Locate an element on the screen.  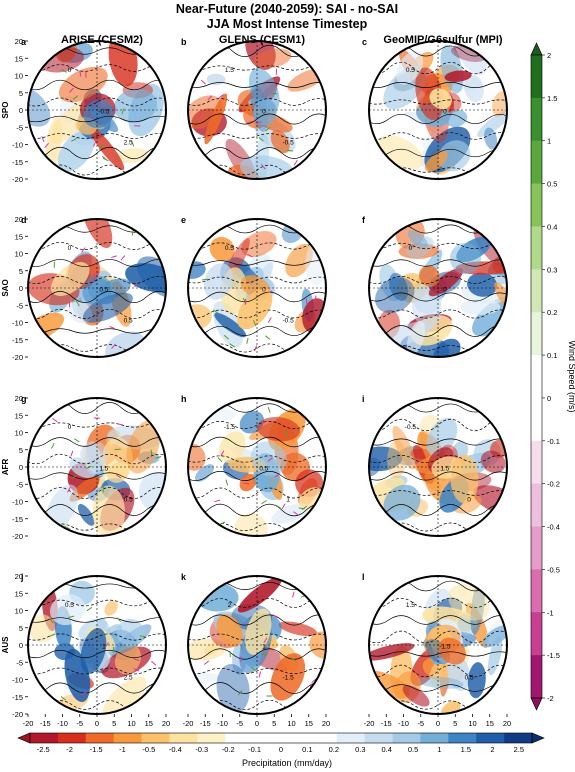
wind-colorbar-tick-label: 0.4 is located at coordinates (552, 226).